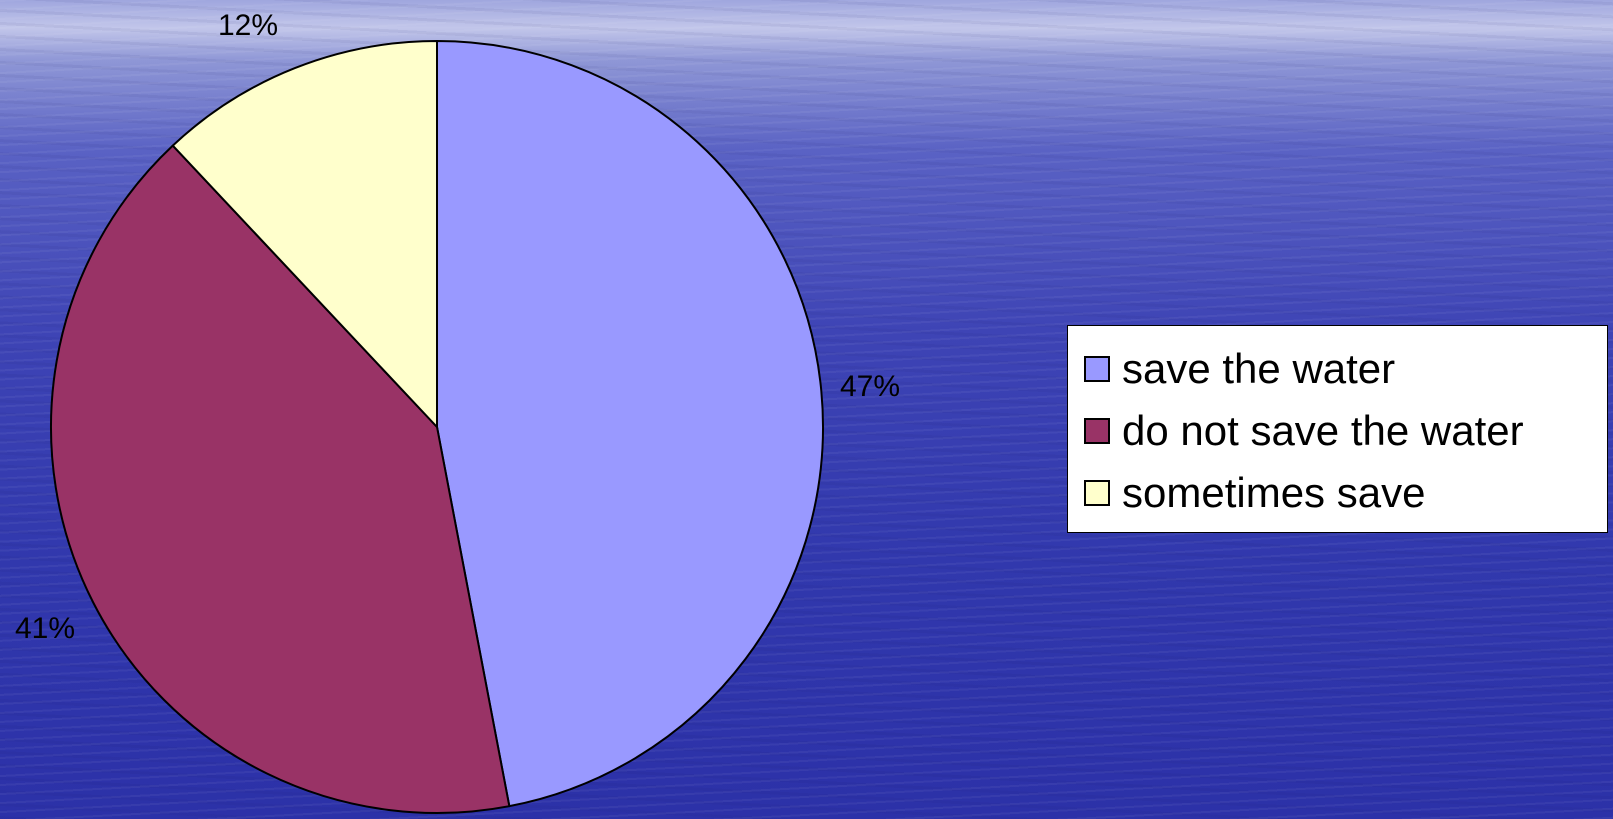  Describe the element at coordinates (870, 386) in the screenshot. I see `data-label-save-the-water: 47%` at that location.